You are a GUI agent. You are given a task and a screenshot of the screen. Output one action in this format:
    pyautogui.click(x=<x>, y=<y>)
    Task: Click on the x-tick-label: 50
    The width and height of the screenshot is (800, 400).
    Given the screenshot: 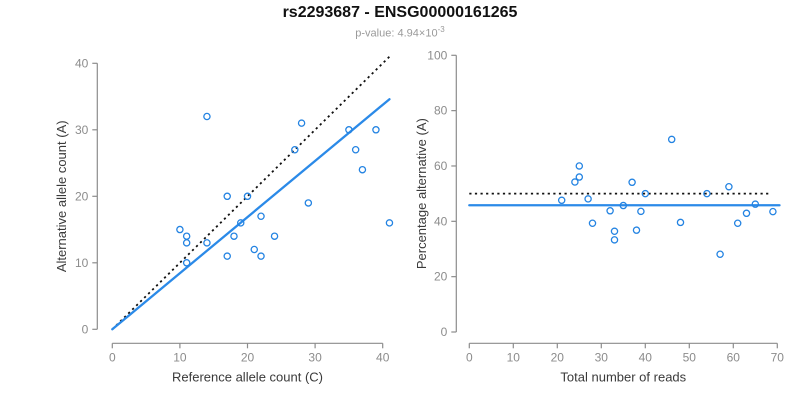 What is the action you would take?
    pyautogui.click(x=690, y=357)
    